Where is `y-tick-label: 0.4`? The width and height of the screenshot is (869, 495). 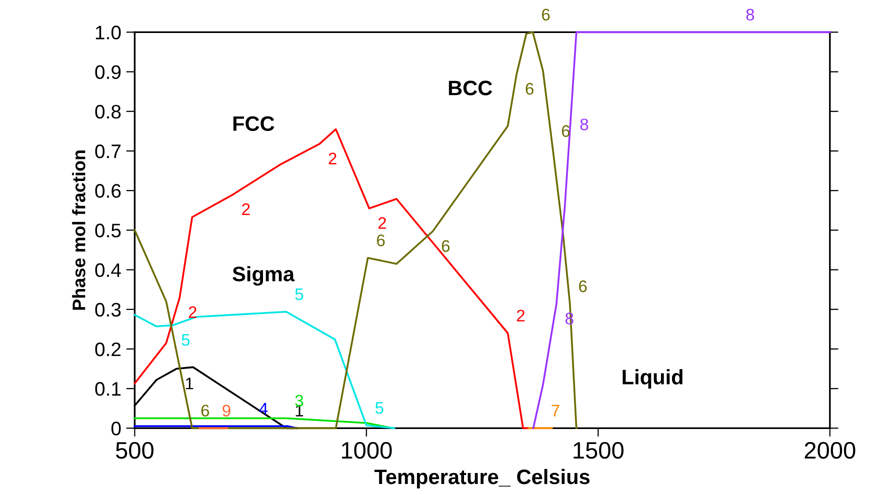
y-tick-label: 0.4 is located at coordinates (108, 270).